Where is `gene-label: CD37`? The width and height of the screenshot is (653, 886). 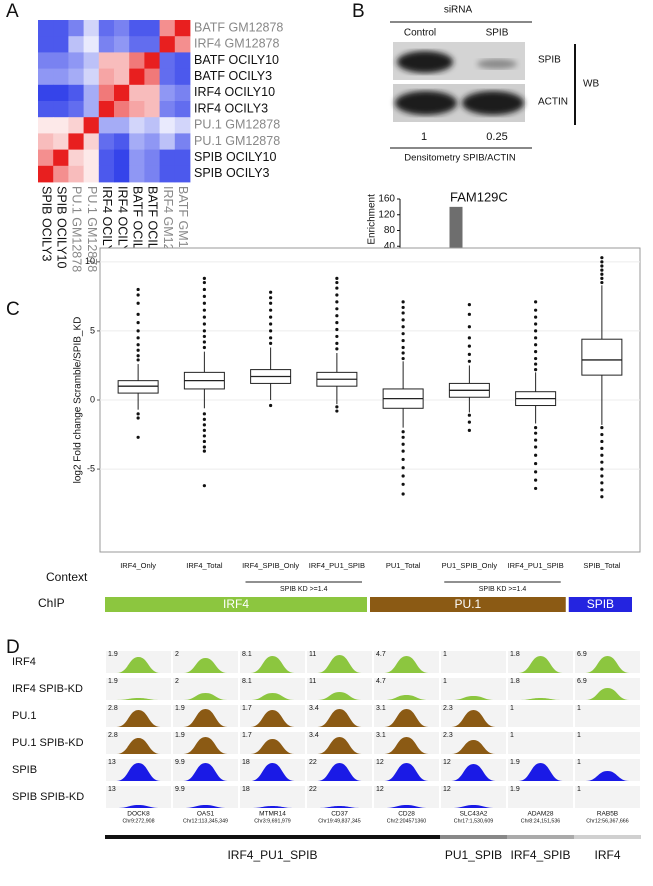 gene-label: CD37 is located at coordinates (339, 814).